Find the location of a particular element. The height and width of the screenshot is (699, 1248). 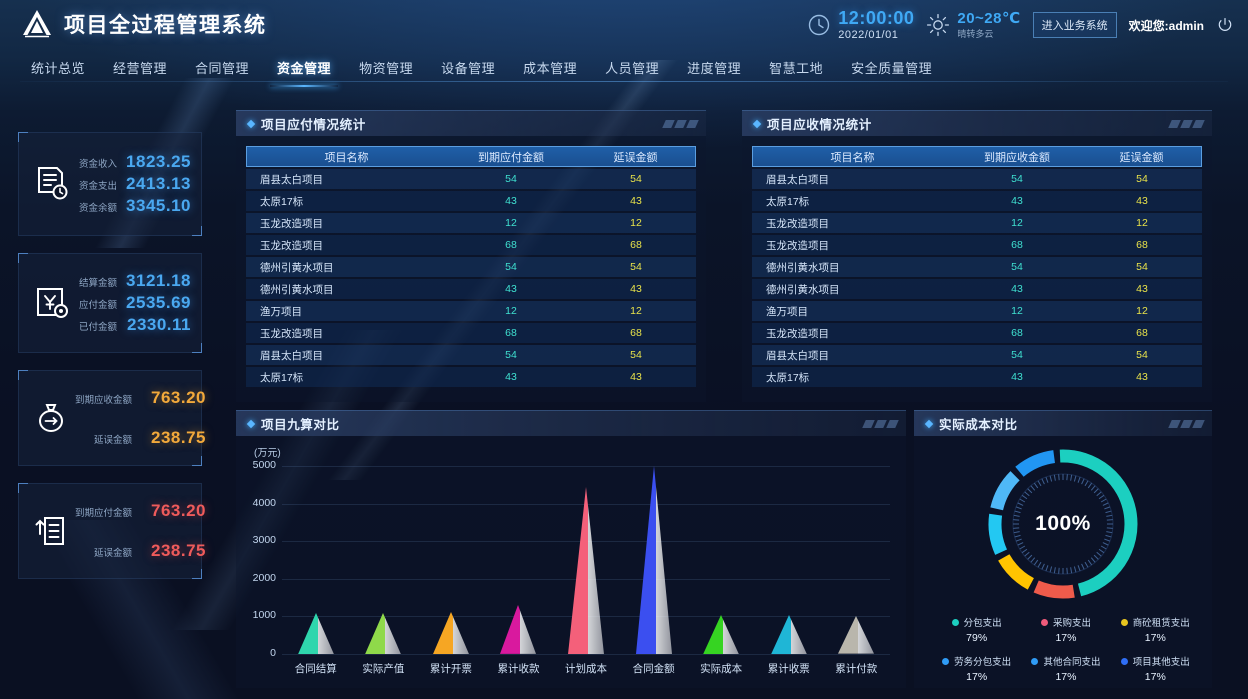

nav-item-wuziguanli: 物资管理 is located at coordinates (386, 68).